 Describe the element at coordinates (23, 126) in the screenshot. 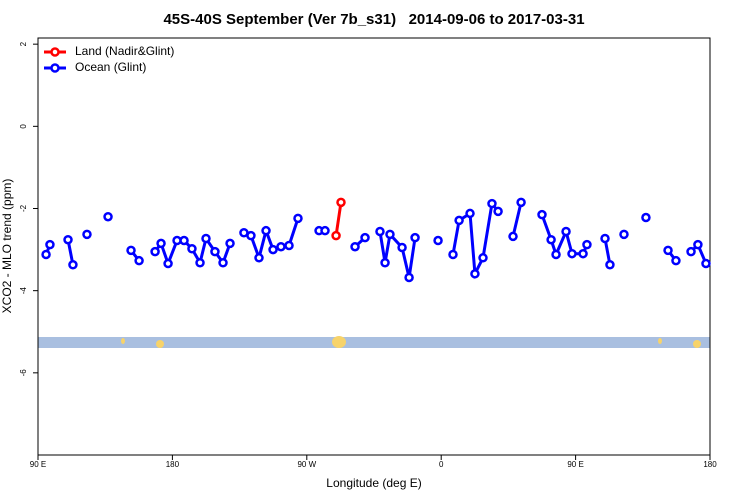

I see `y-tick-label: 0` at that location.